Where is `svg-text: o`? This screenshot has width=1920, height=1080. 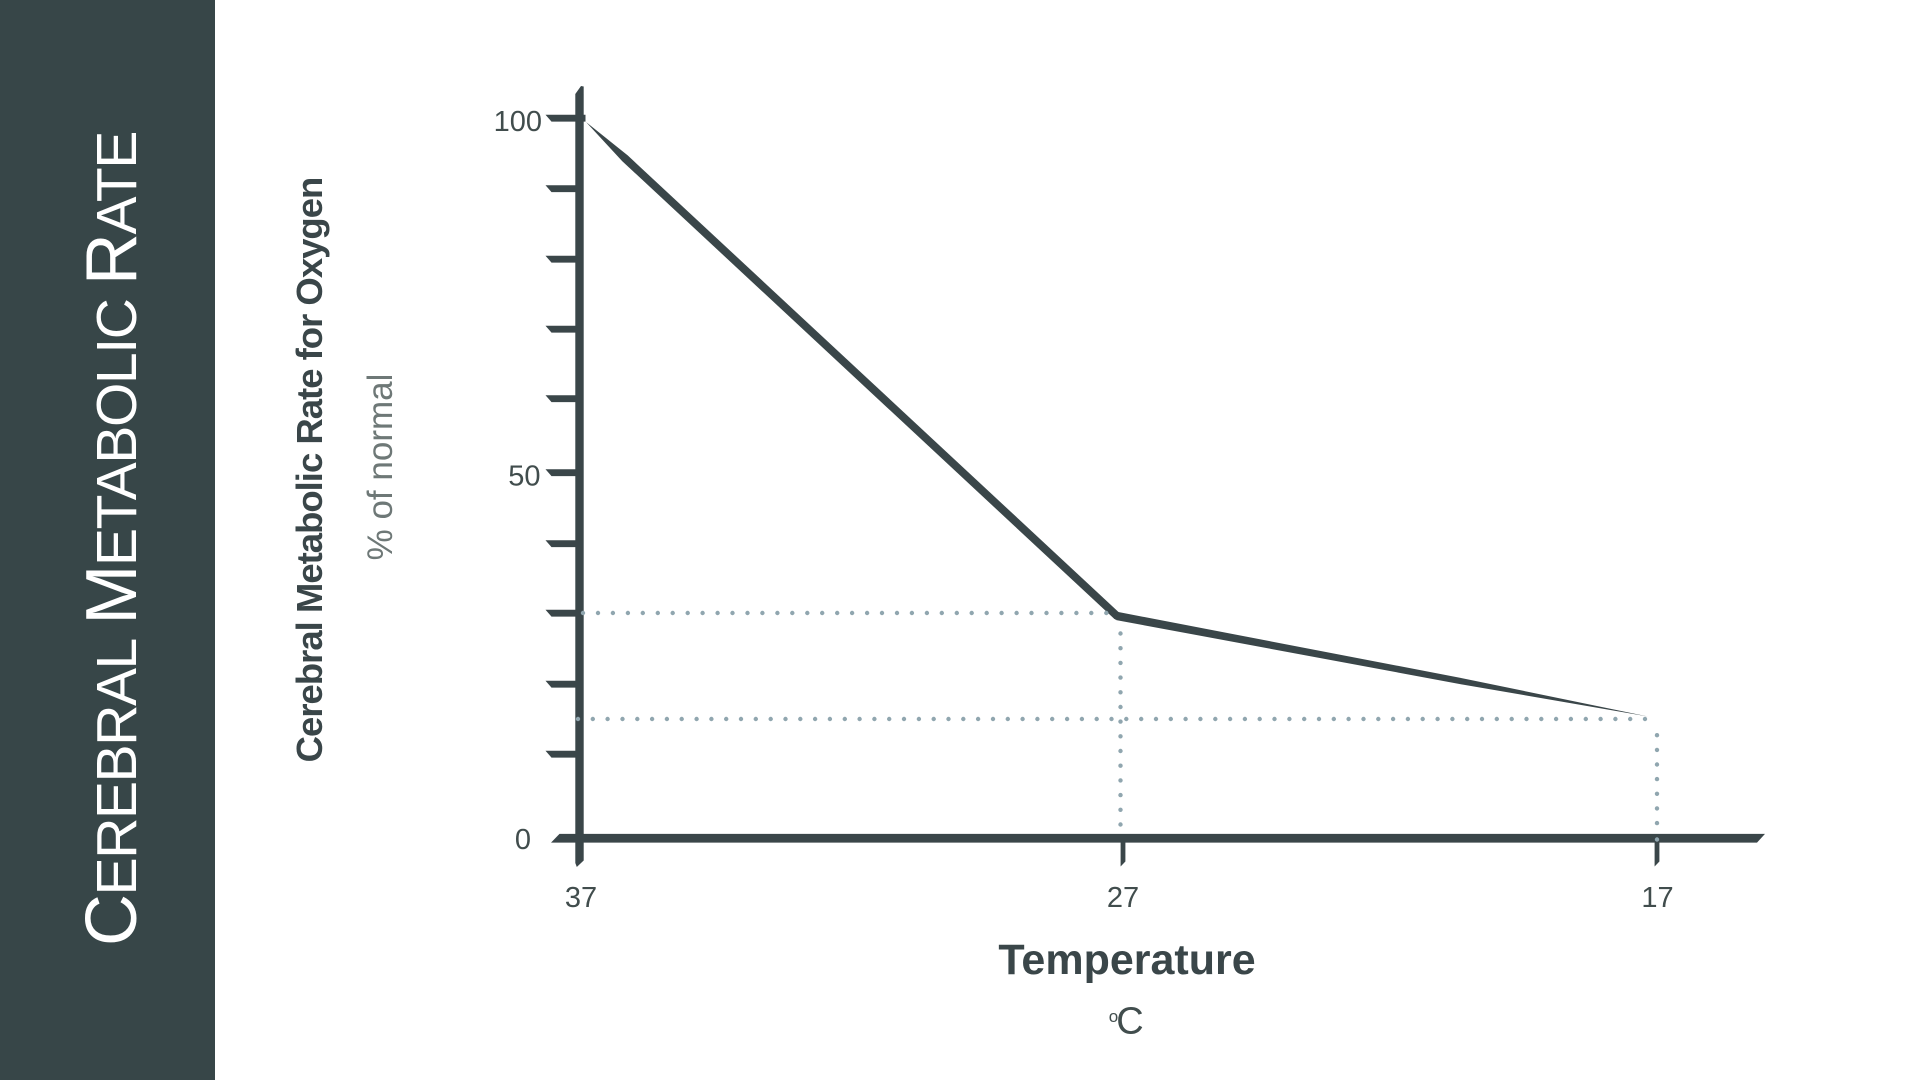
svg-text: o is located at coordinates (1113, 1016).